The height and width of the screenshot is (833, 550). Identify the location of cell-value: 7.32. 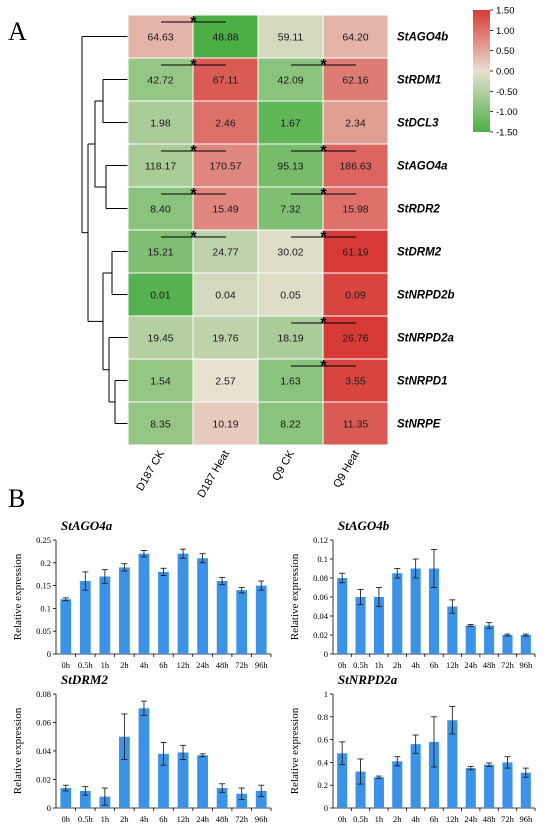
(290, 210).